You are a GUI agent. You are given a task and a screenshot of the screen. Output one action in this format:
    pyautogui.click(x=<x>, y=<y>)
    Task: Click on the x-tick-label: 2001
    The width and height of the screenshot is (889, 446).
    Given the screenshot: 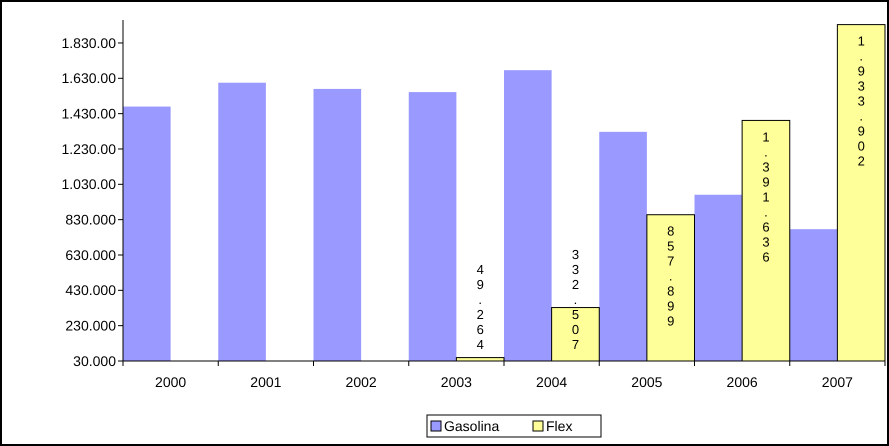 What is the action you would take?
    pyautogui.click(x=266, y=382)
    